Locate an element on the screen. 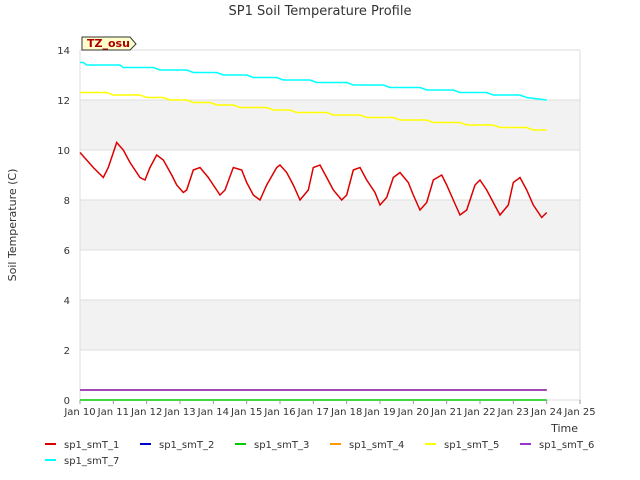  legend-item: sp1_smT_2 is located at coordinates (177, 445).